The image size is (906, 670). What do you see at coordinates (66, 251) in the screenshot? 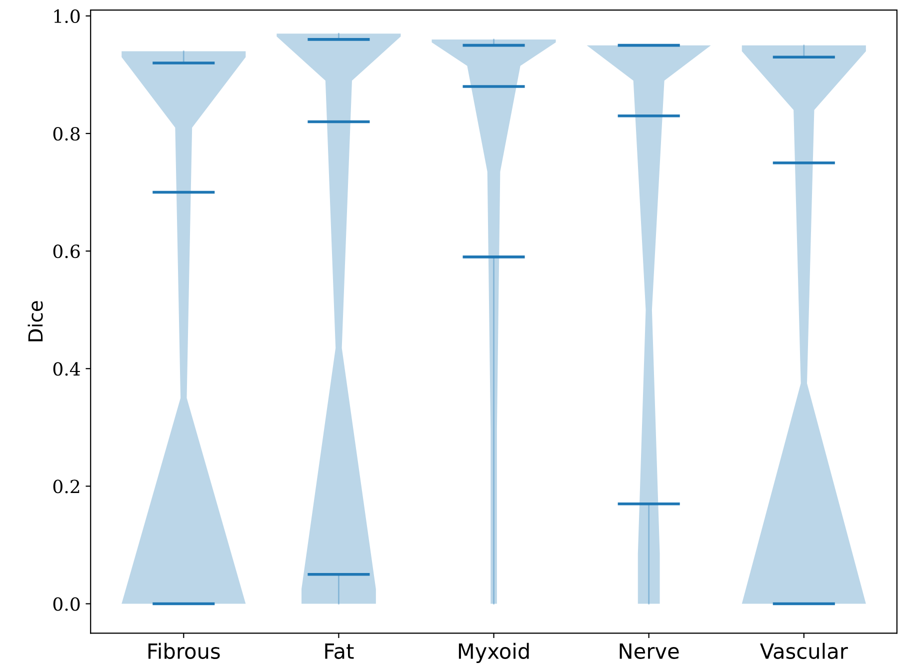
I see `y-tick-label: 0.6` at bounding box center [66, 251].